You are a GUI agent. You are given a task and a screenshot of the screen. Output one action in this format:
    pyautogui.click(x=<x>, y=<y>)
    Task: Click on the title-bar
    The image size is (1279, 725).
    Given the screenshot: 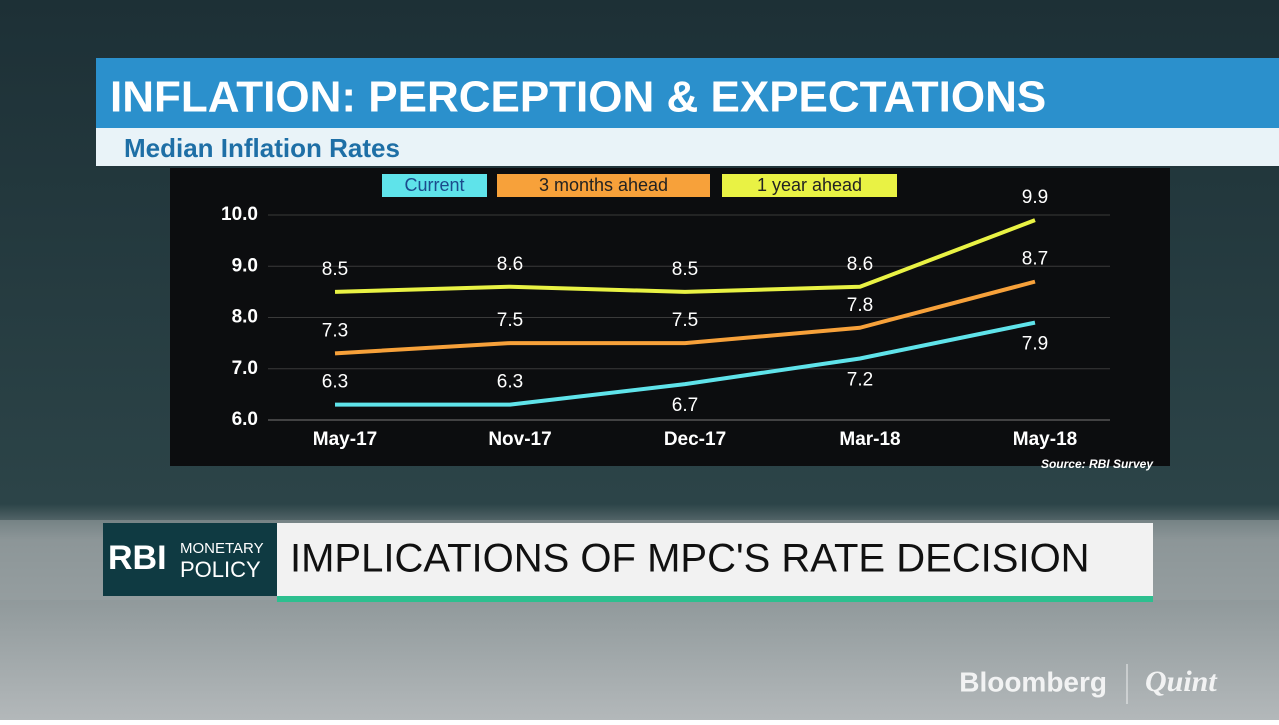 What is the action you would take?
    pyautogui.click(x=687, y=93)
    